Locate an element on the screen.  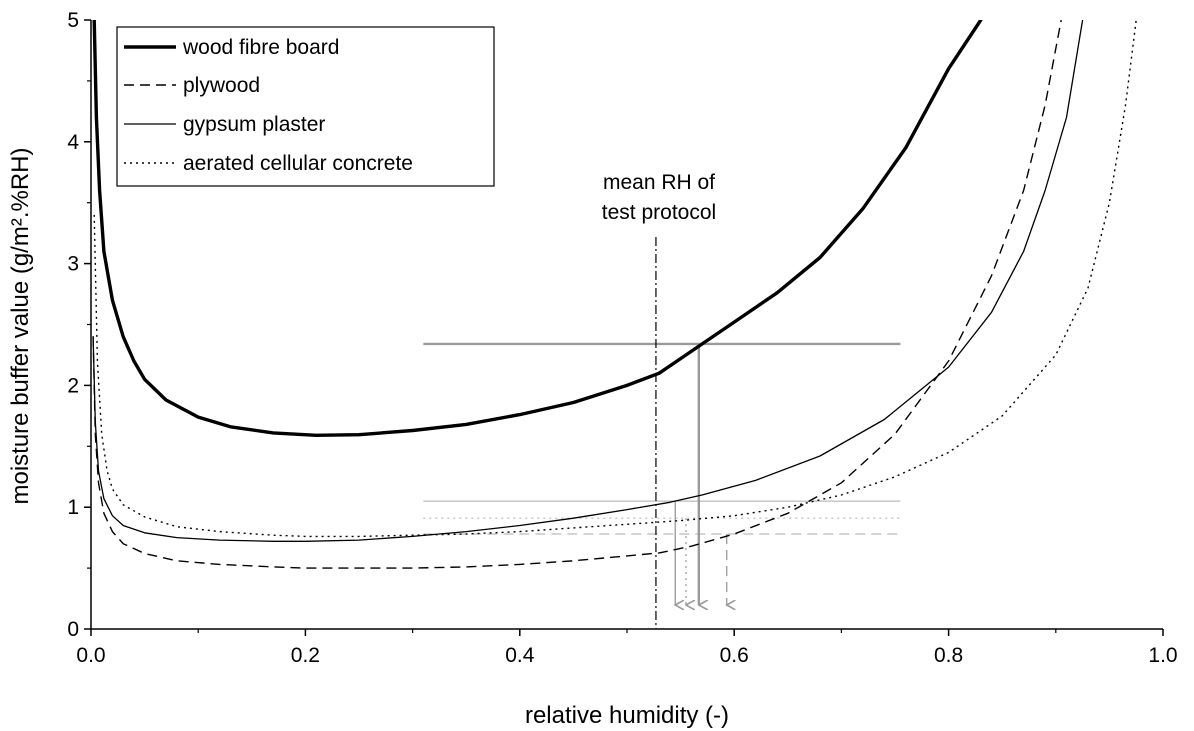
y-tick-label: 3 is located at coordinates (73, 264).